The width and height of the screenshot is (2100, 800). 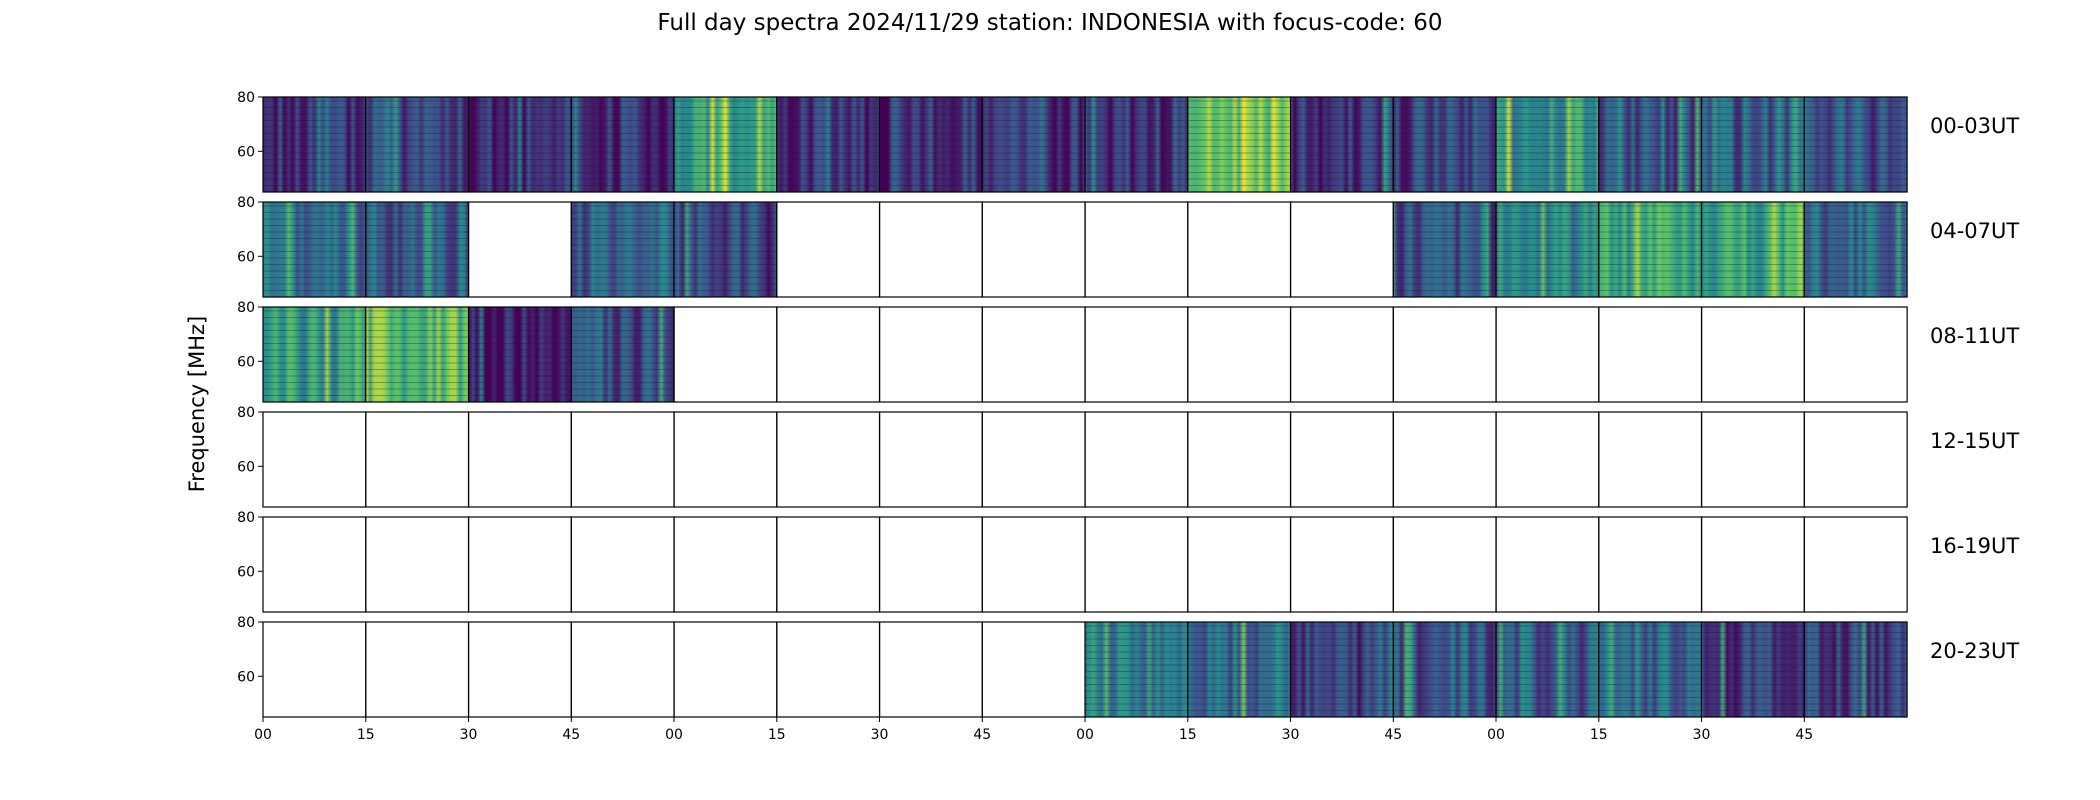 I want to click on row-00-03UT: 60 80 00-03UT, so click(x=1128, y=141).